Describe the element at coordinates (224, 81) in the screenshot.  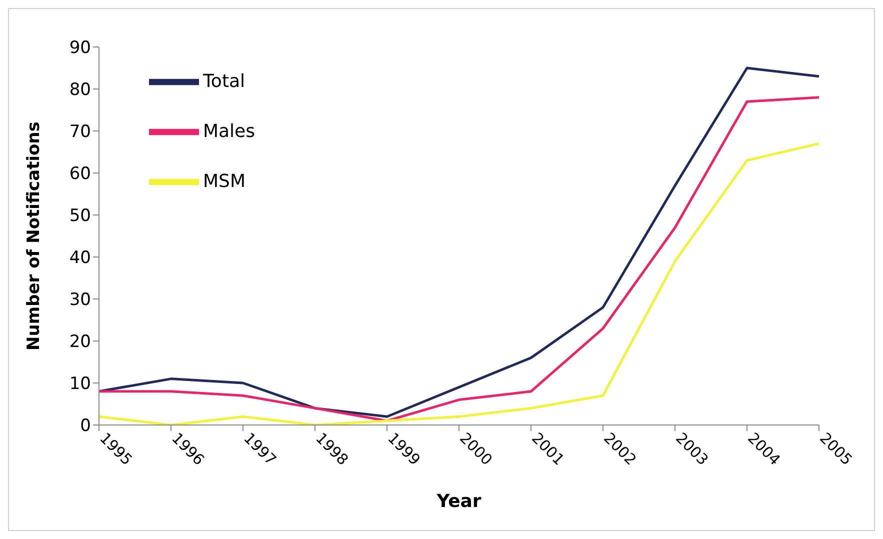
I see `legend-label: Total` at that location.